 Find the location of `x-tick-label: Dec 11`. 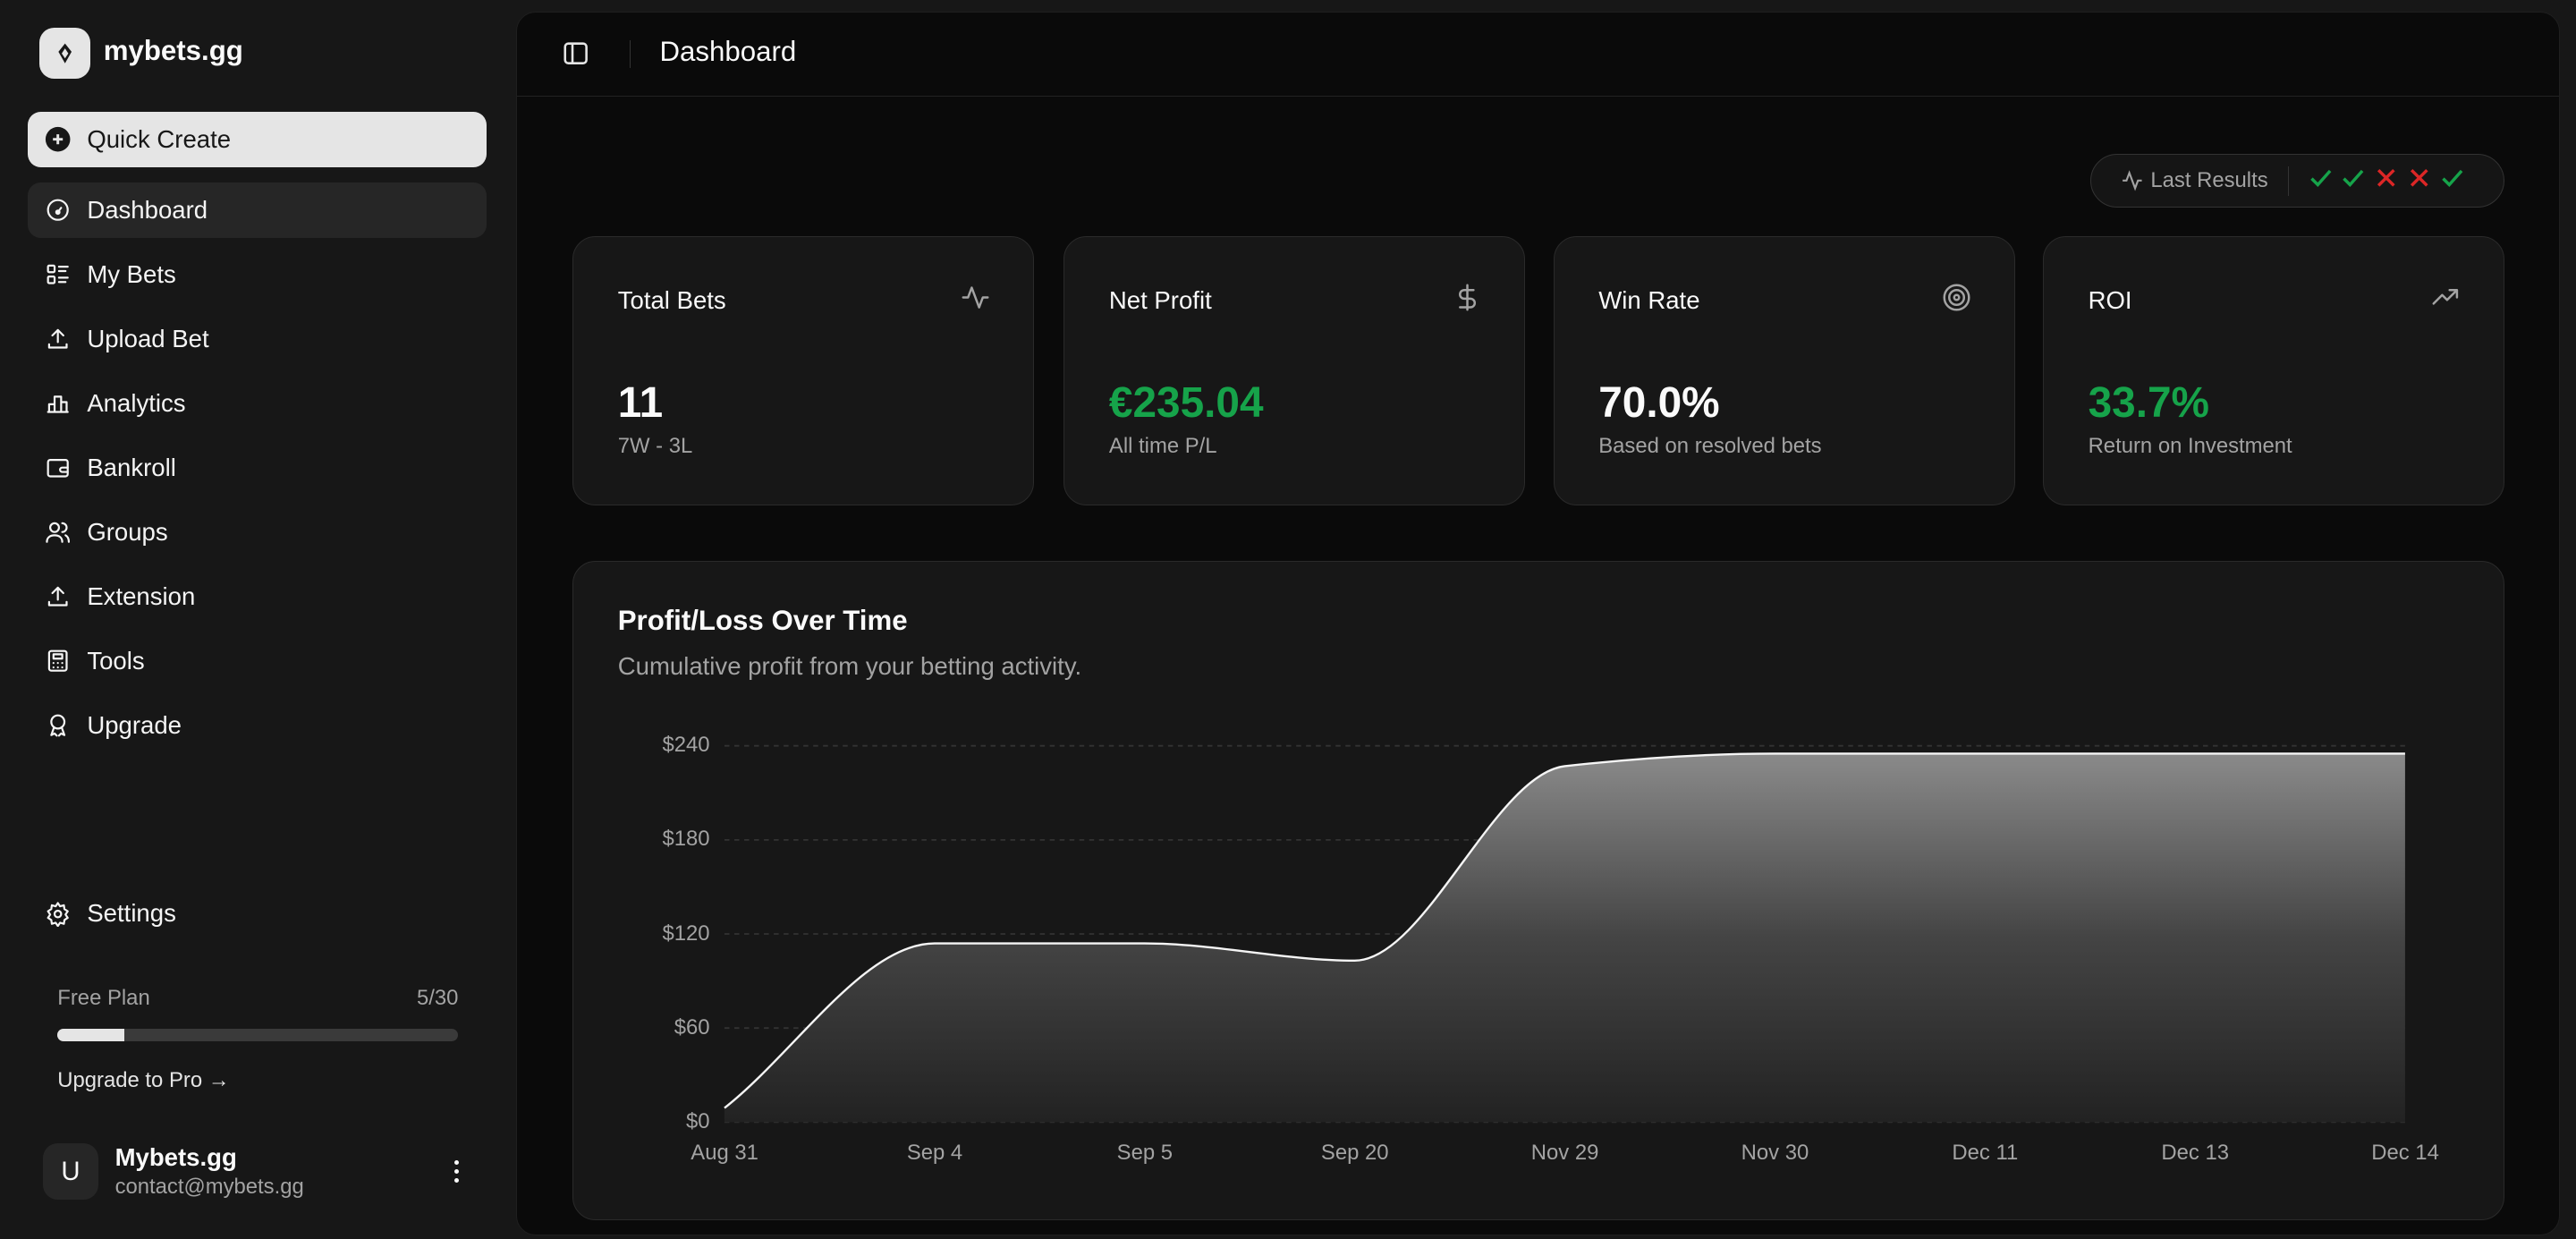

x-tick-label: Dec 11 is located at coordinates (1985, 1152).